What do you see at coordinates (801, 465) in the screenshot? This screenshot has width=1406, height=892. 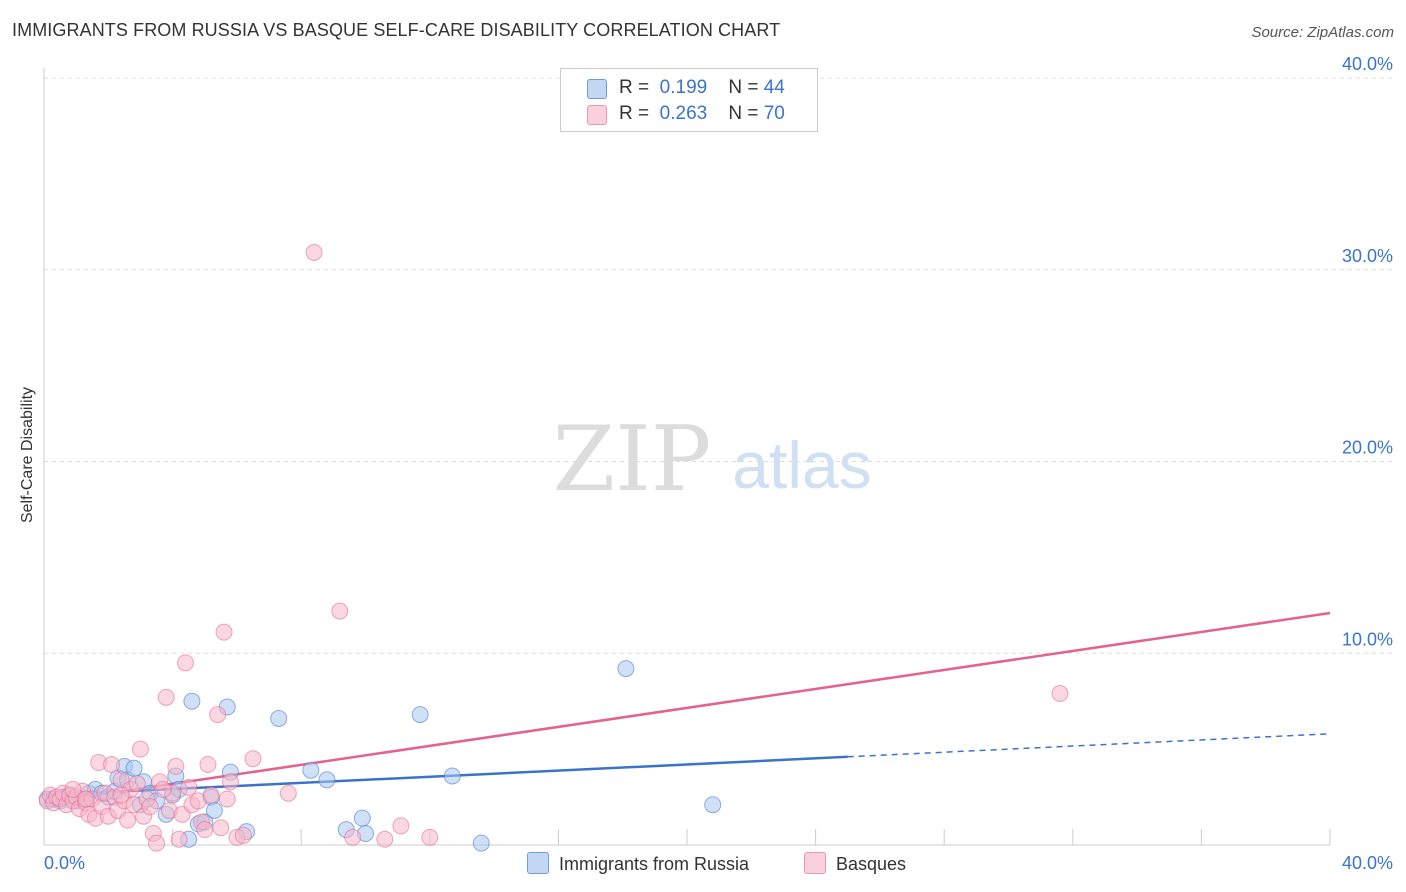 I see `watermark-atlas: atlas` at bounding box center [801, 465].